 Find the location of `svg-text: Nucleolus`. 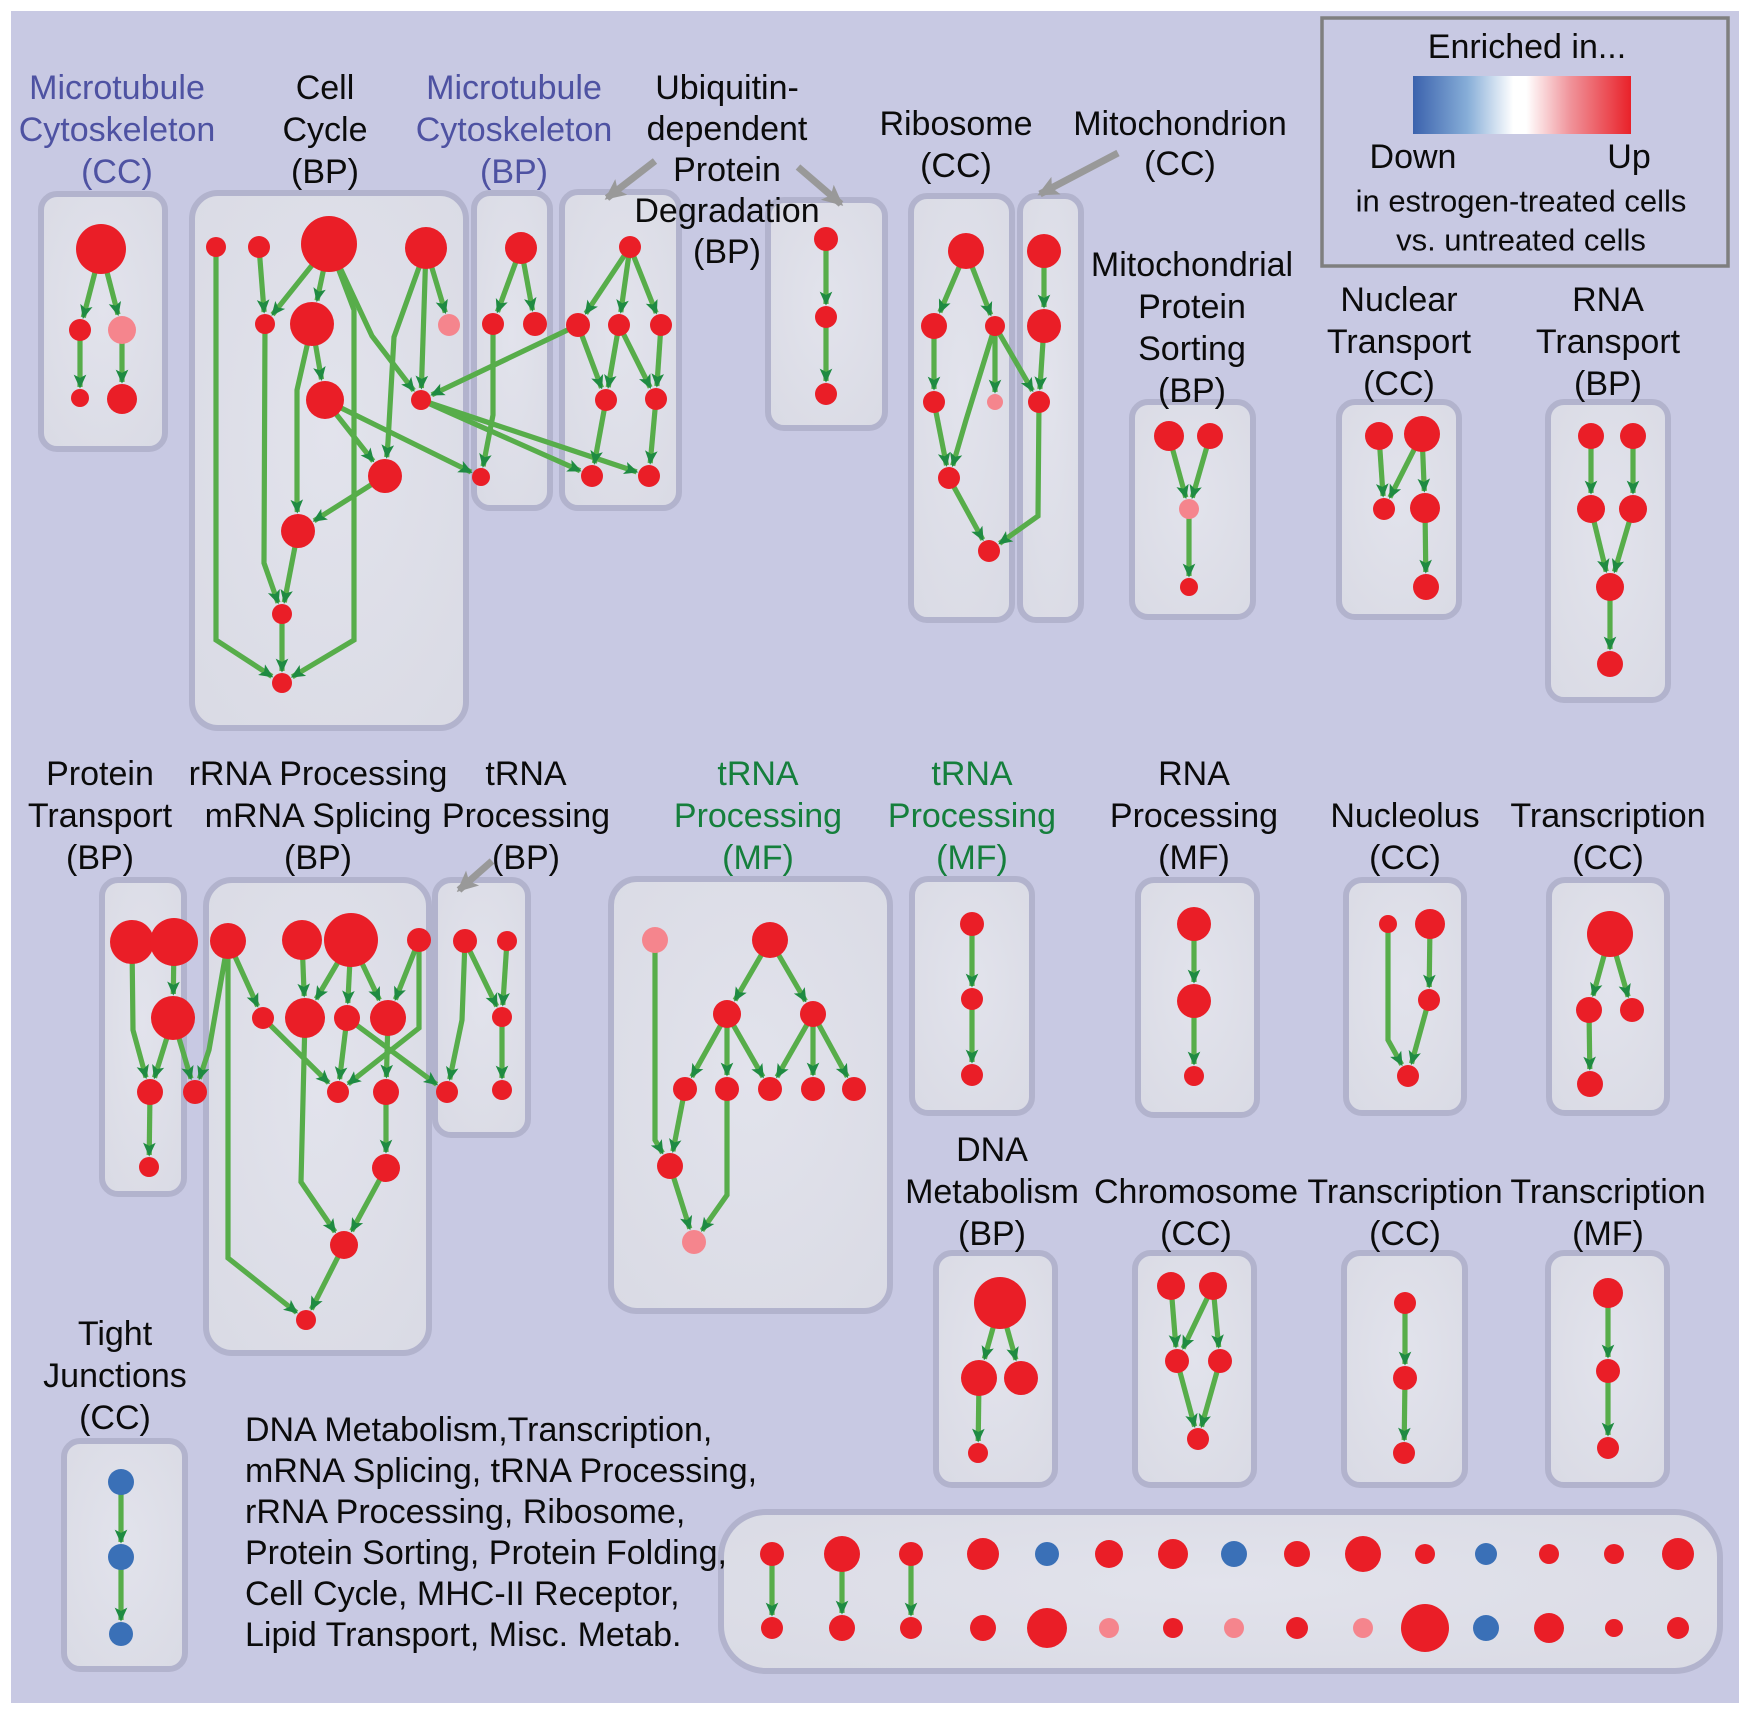

svg-text: Nucleolus is located at coordinates (1404, 816).